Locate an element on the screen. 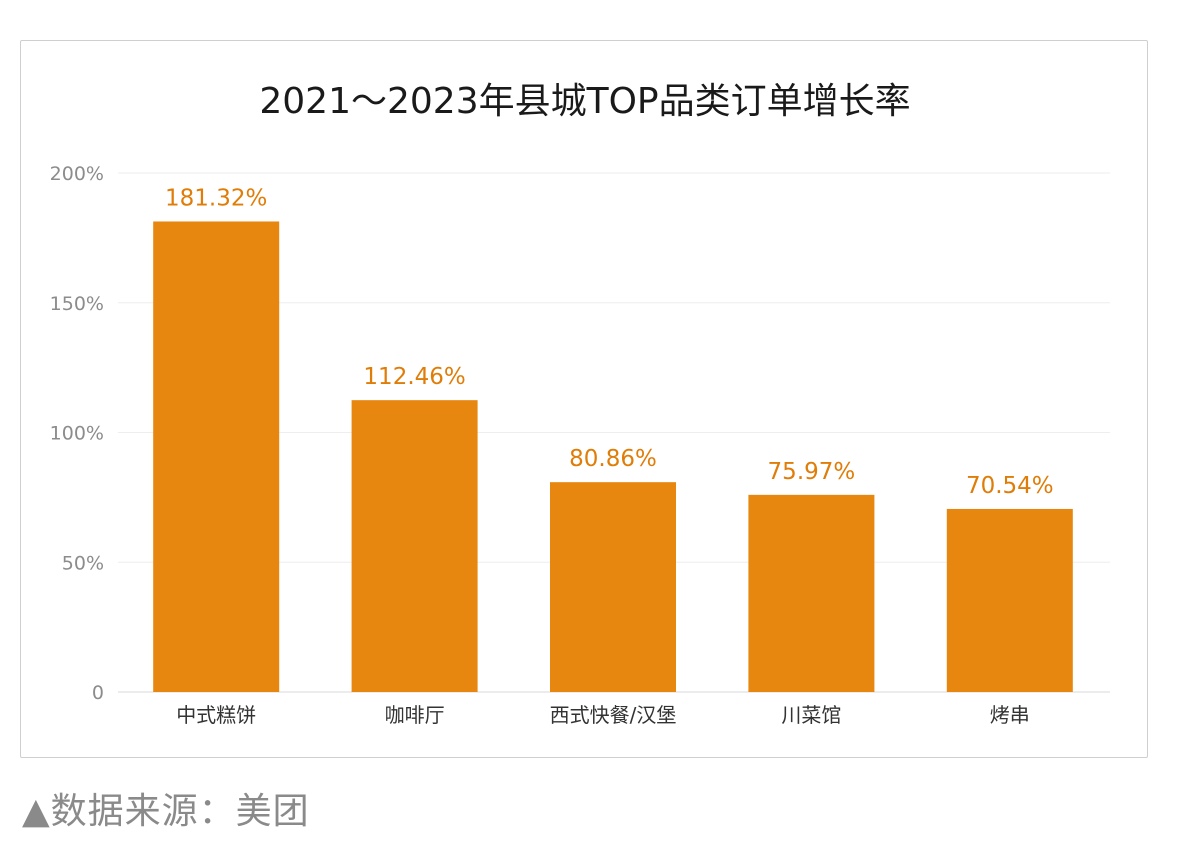 Image resolution: width=1198 pixels, height=846 pixels. y-tick-label: 150% is located at coordinates (77, 304).